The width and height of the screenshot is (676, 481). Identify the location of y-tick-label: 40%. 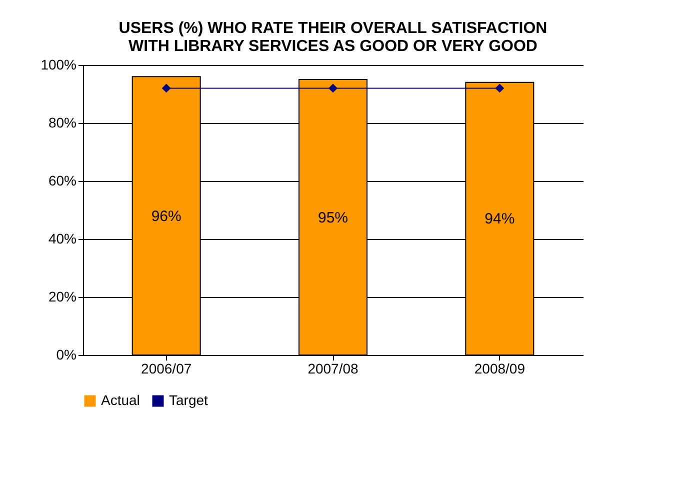
(62, 238).